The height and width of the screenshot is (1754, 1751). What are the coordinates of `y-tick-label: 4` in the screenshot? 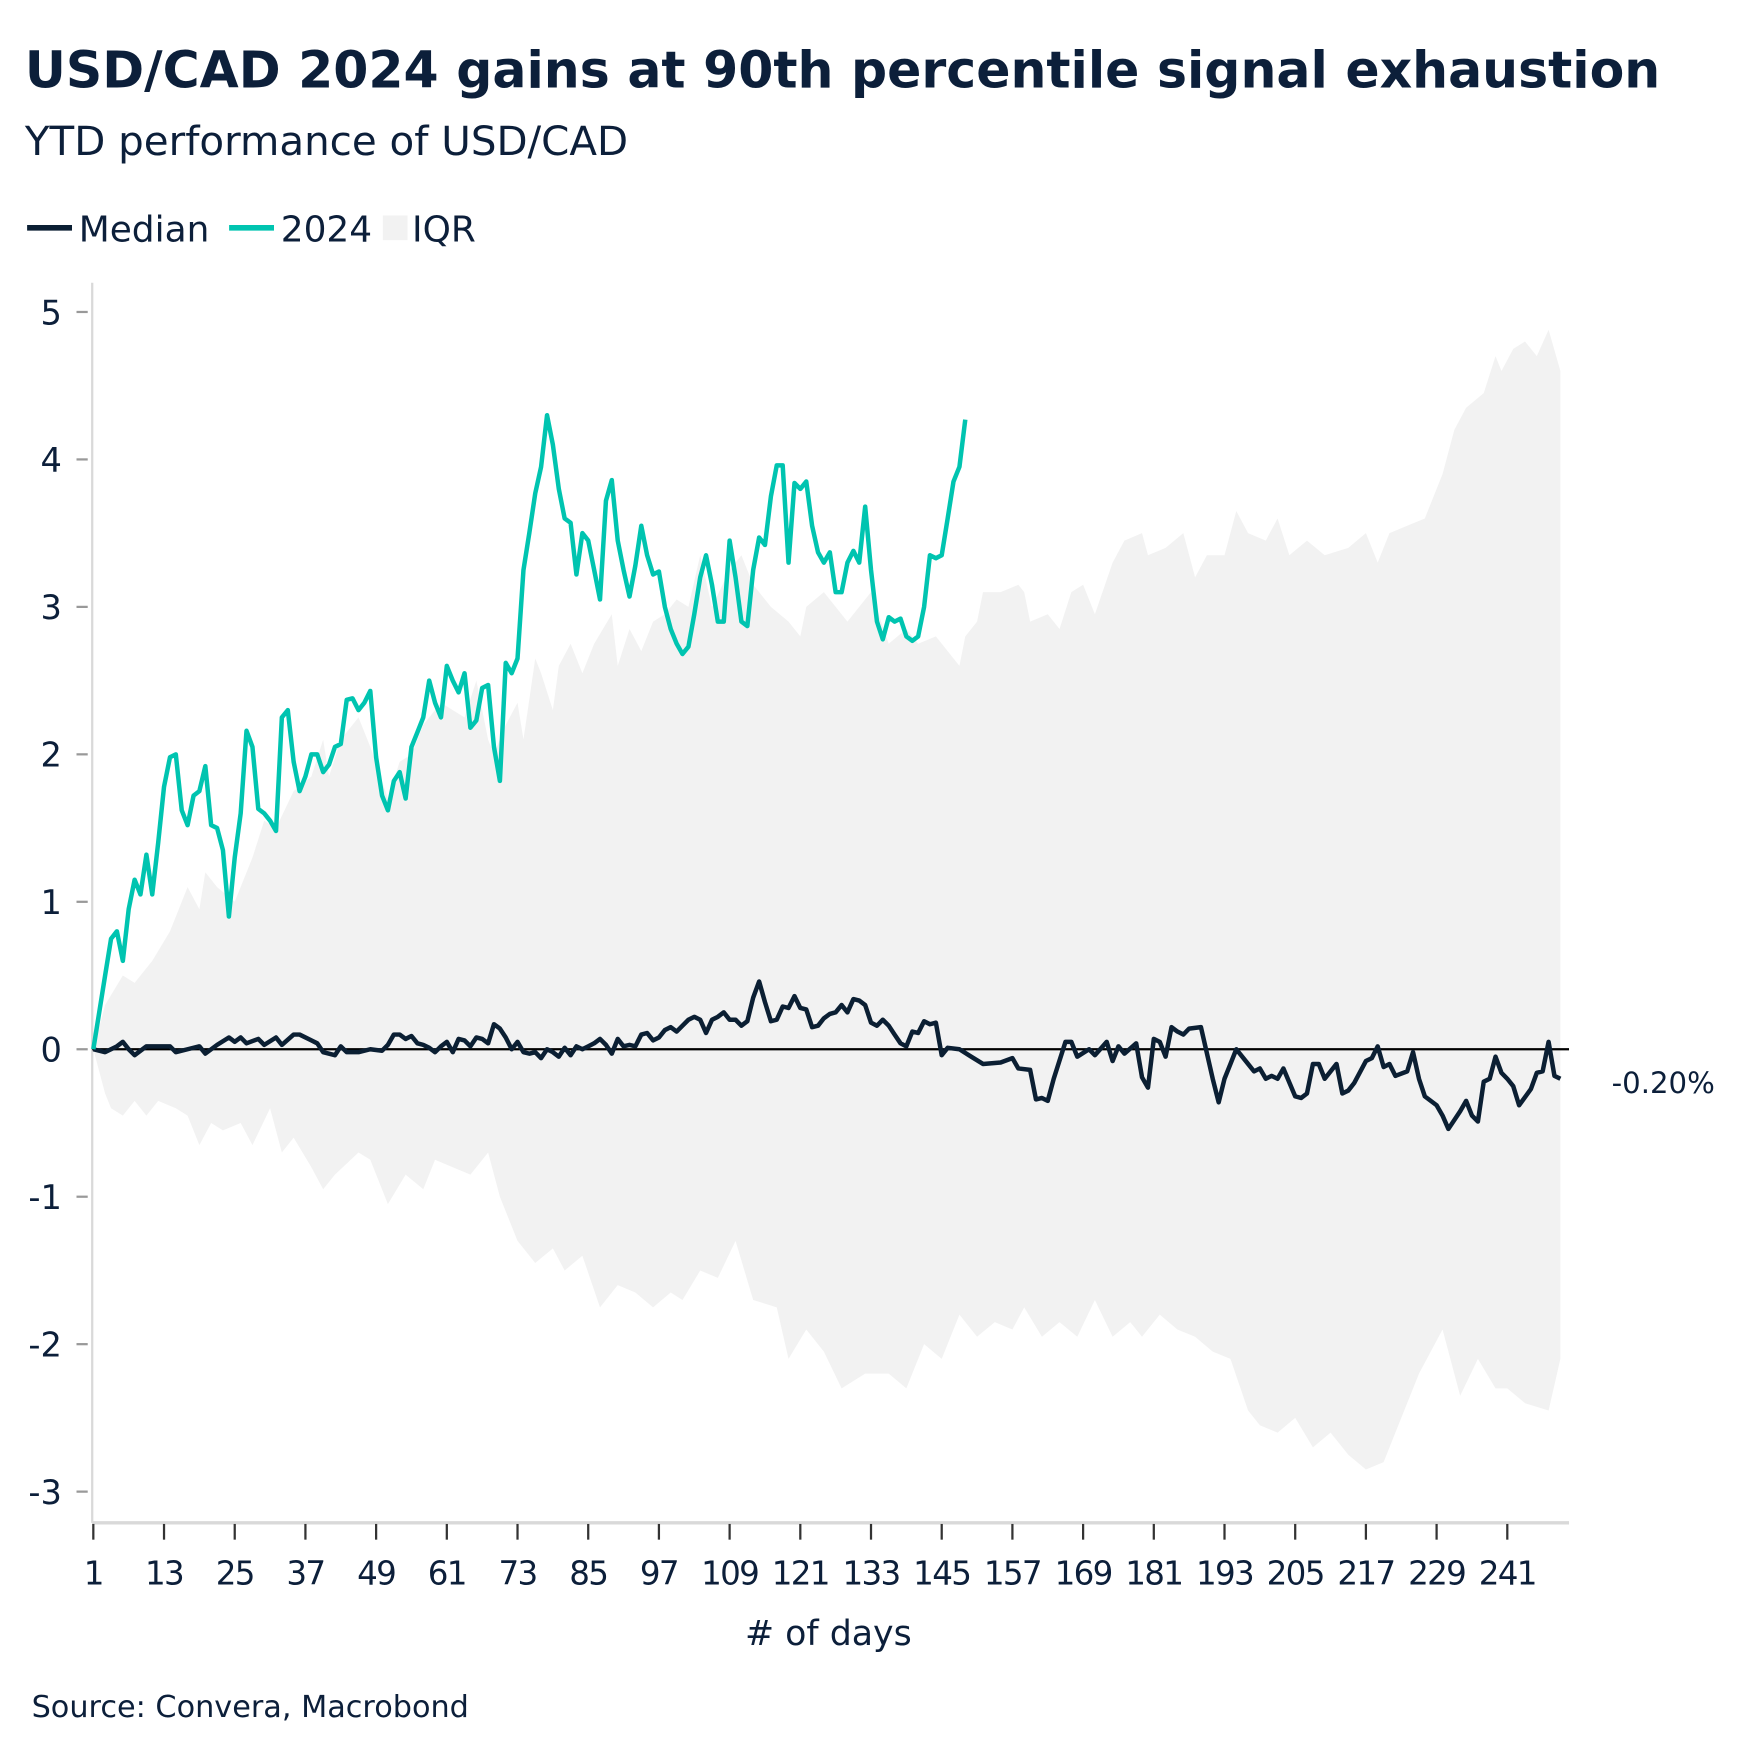 It's located at (50, 460).